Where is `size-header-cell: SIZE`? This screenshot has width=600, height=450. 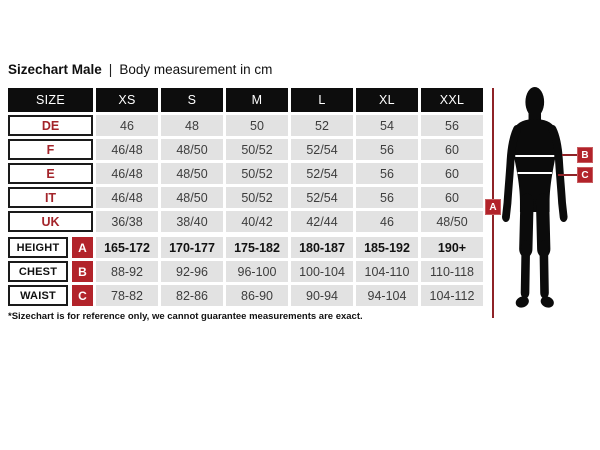 size-header-cell: SIZE is located at coordinates (50, 100).